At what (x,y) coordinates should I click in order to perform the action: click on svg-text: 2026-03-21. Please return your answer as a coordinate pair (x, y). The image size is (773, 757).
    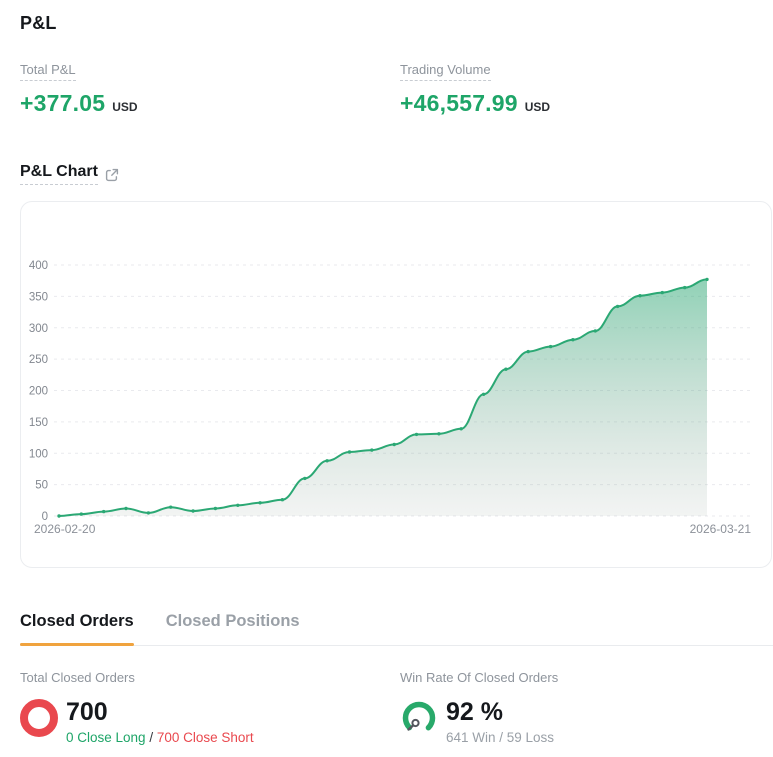
    Looking at the image, I should click on (721, 529).